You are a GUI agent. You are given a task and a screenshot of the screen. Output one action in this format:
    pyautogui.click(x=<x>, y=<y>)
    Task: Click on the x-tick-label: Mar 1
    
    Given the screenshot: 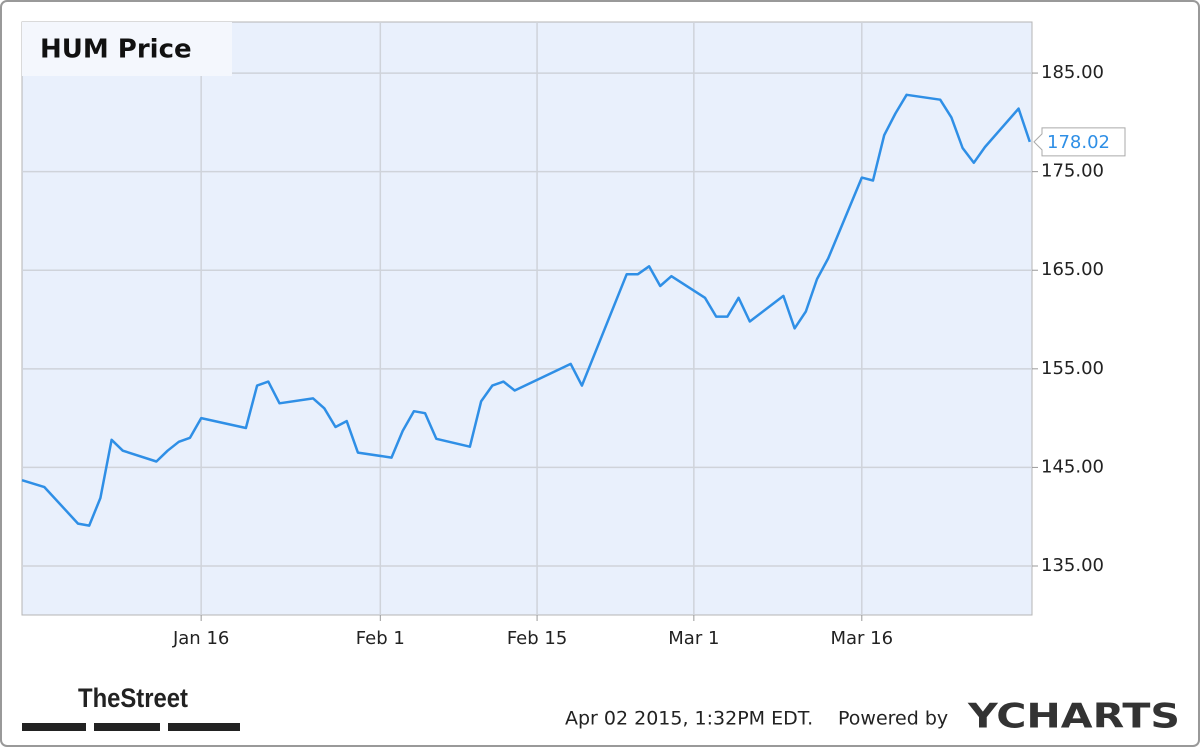 What is the action you would take?
    pyautogui.click(x=693, y=638)
    